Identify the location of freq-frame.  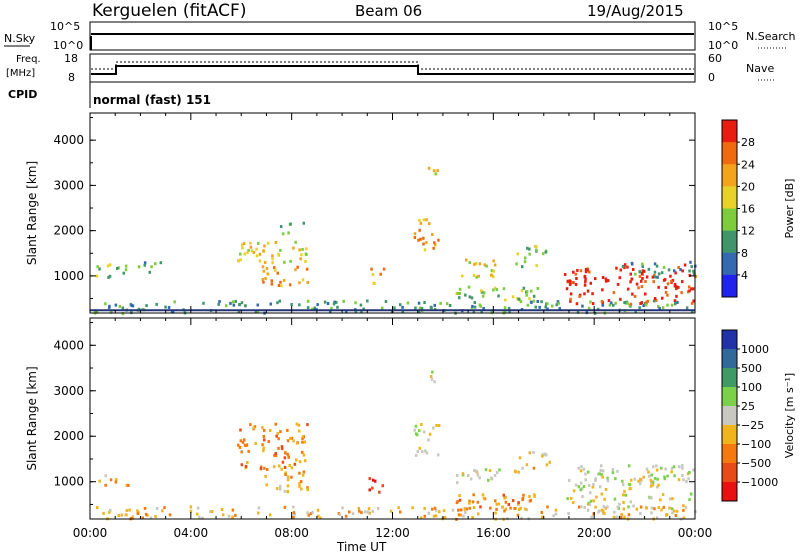
(392, 68).